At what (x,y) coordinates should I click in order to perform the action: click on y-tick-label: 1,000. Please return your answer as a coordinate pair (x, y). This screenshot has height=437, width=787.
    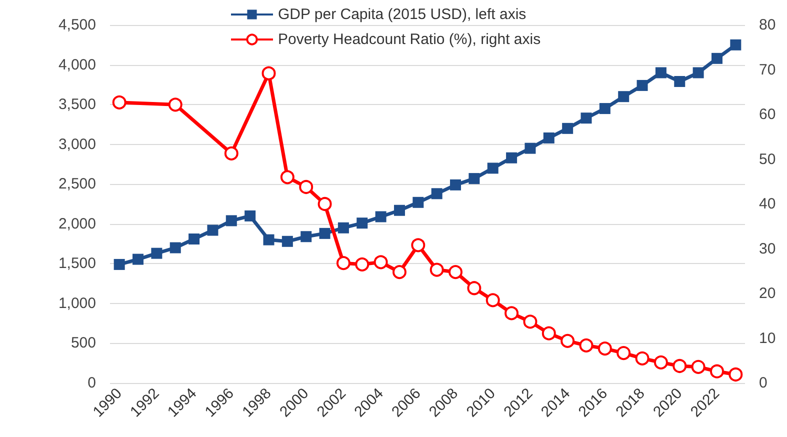
    Looking at the image, I should click on (77, 303).